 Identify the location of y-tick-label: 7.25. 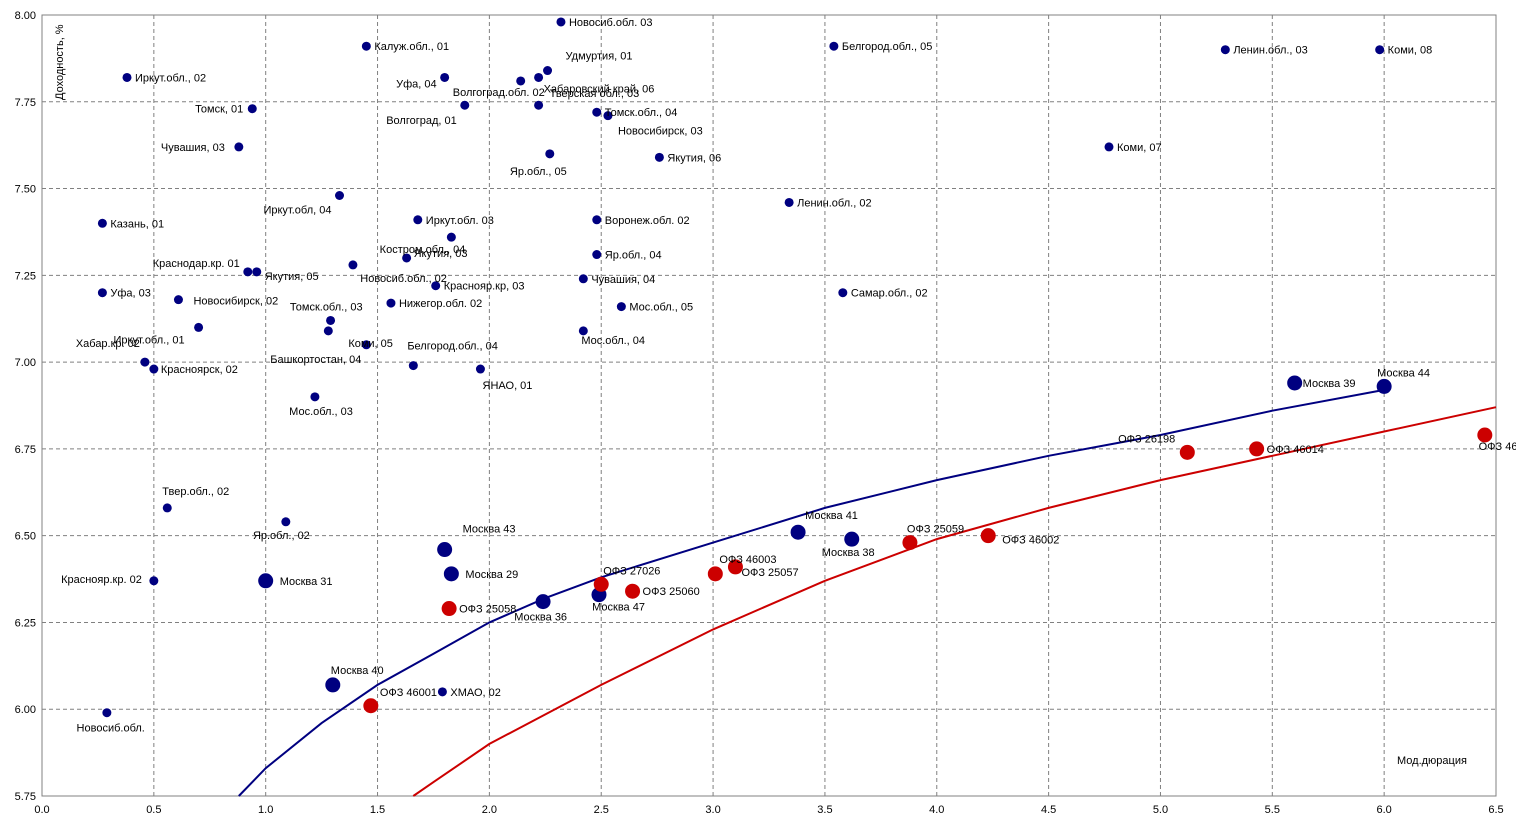
(25, 276).